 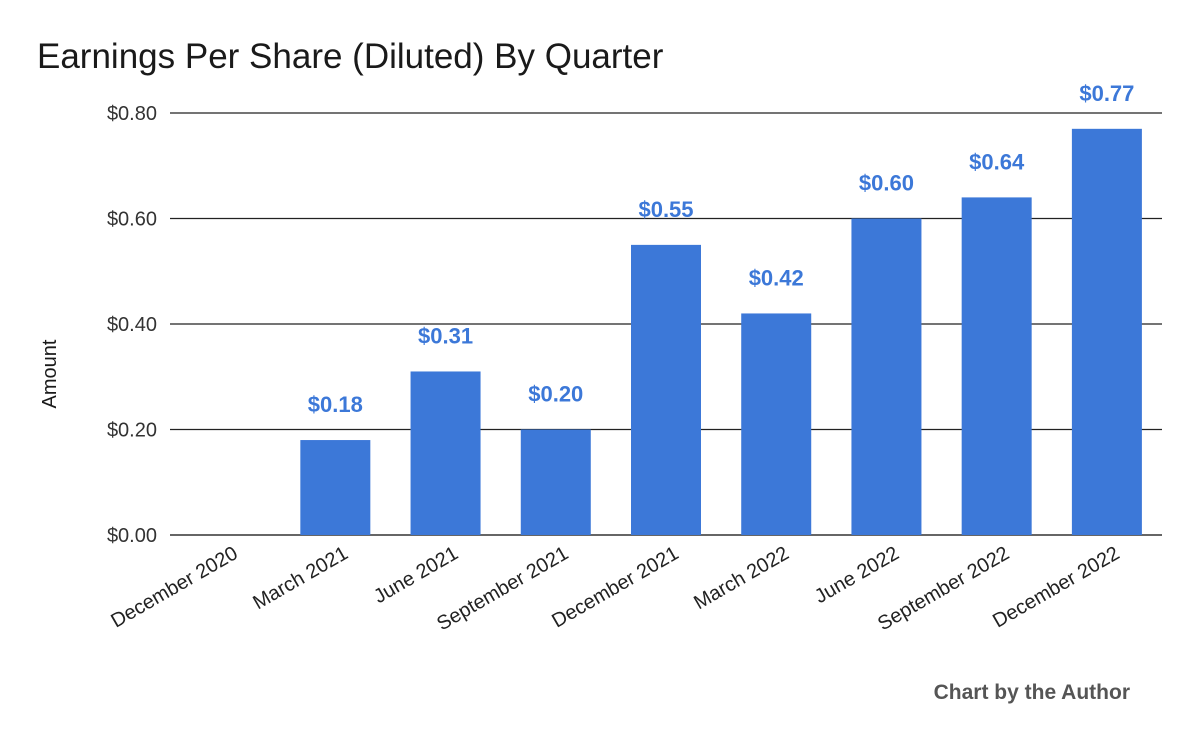 I want to click on y-tick-label: $0.20, so click(x=132, y=431).